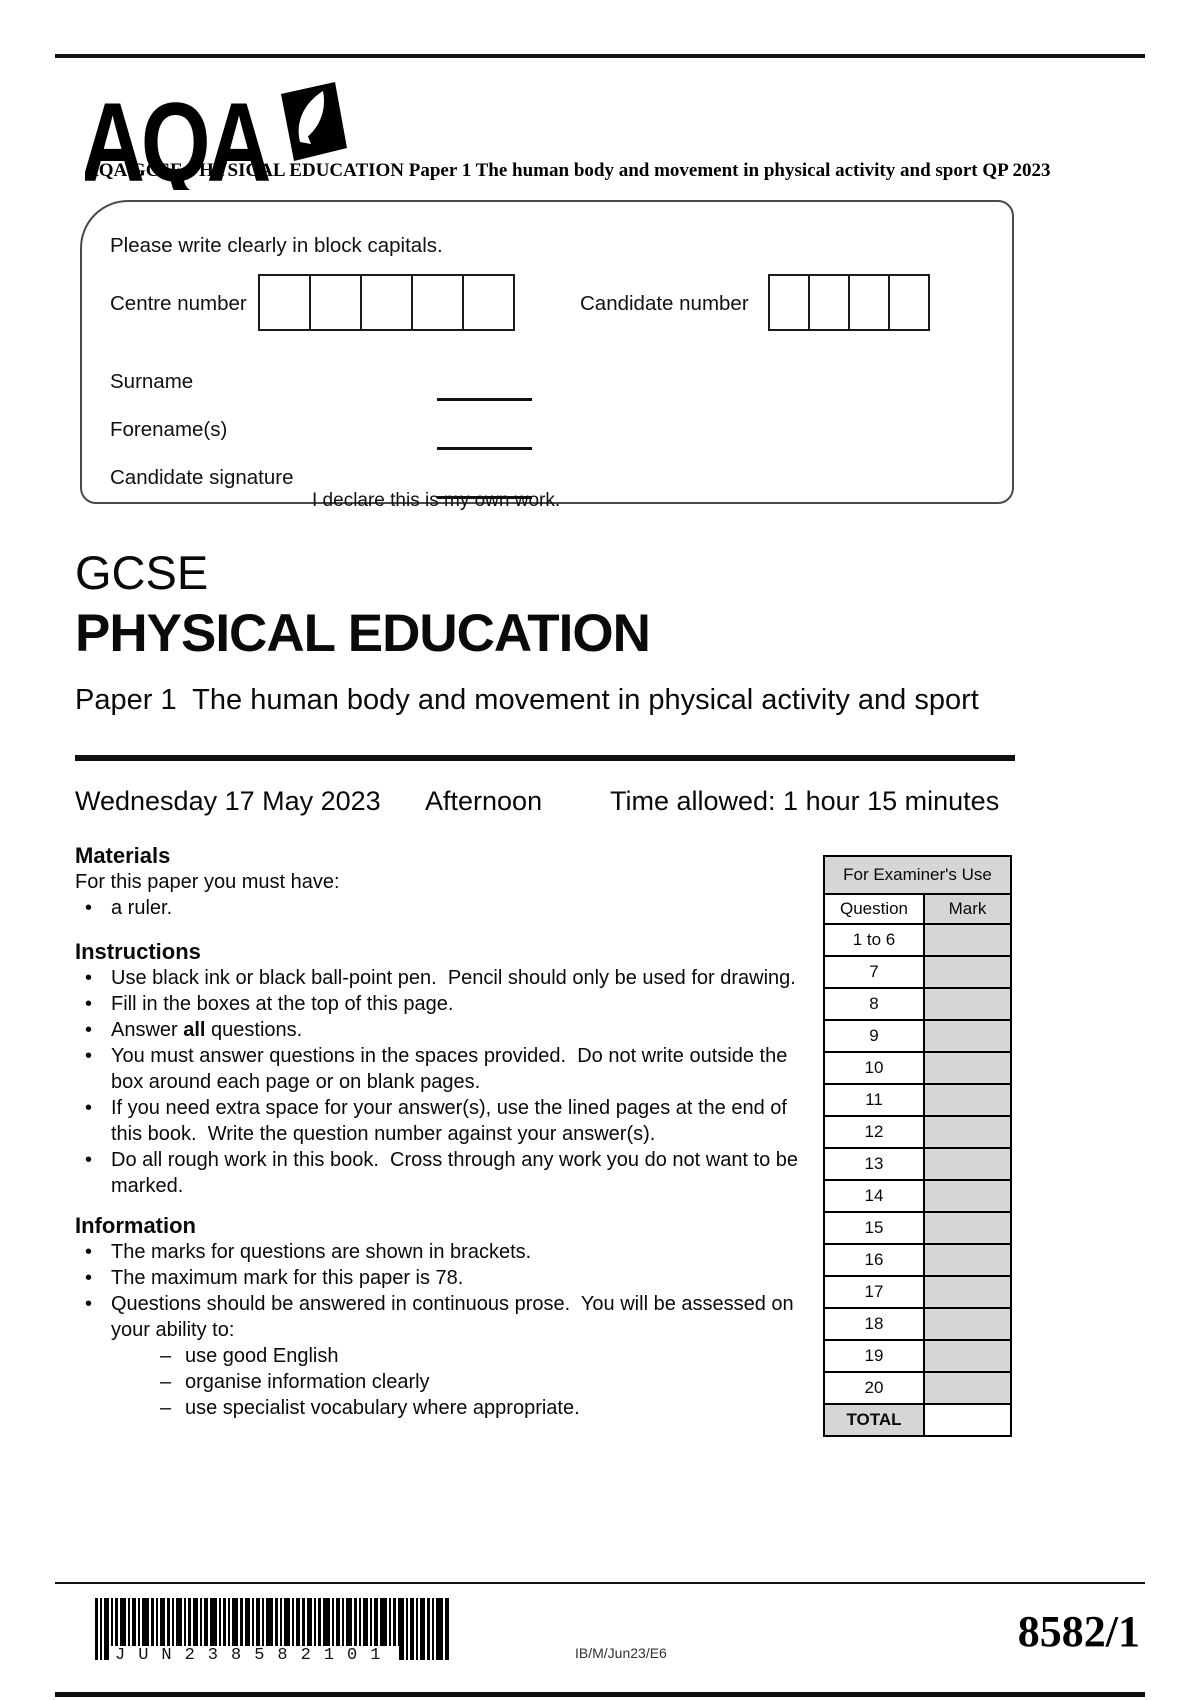 The height and width of the screenshot is (1700, 1200). What do you see at coordinates (436, 500) in the screenshot?
I see `declaration-text: I declare this is my own work.` at bounding box center [436, 500].